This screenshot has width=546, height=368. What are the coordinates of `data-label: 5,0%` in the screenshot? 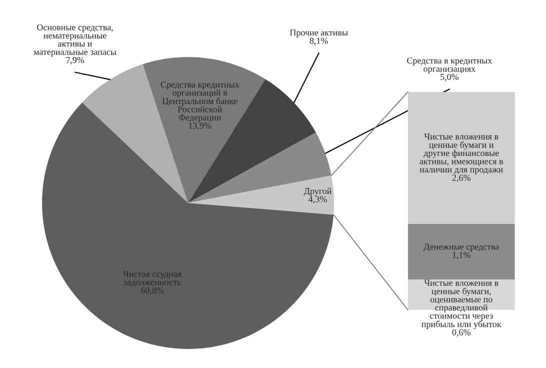 It's located at (449, 78).